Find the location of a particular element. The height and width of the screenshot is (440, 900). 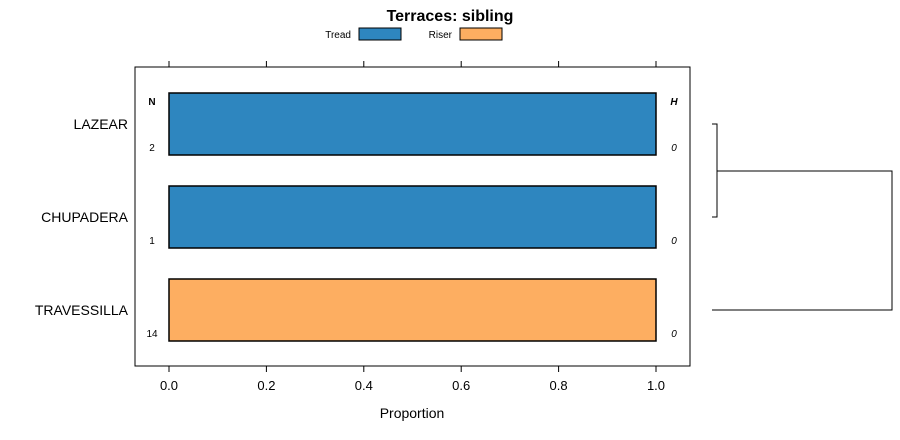

bar-lazear-tread is located at coordinates (412, 124).